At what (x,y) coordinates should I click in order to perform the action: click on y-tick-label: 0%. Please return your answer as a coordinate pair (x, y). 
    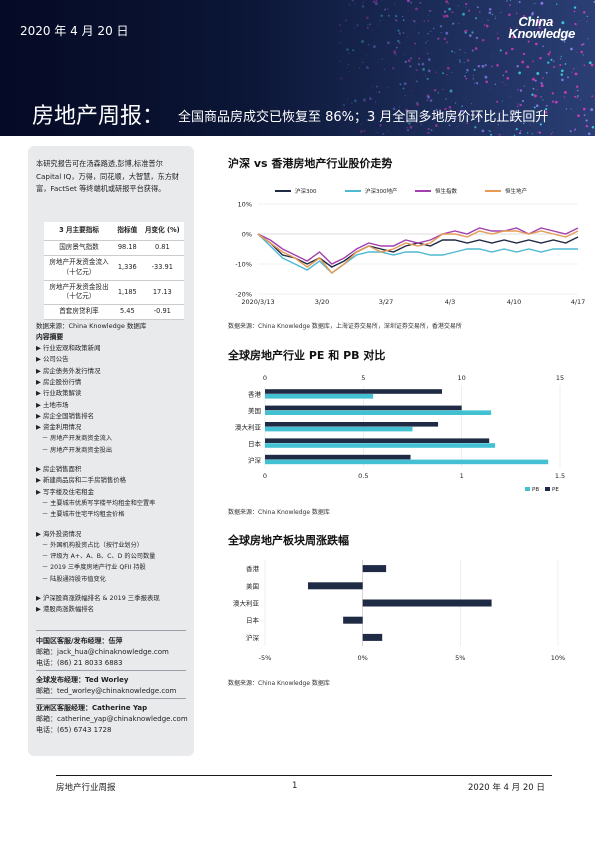
    Looking at the image, I should click on (247, 235).